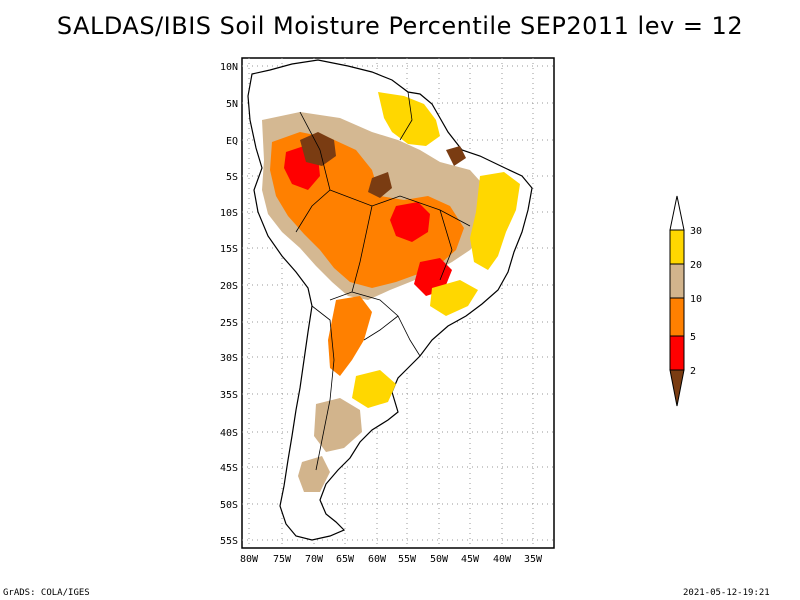  Describe the element at coordinates (693, 337) in the screenshot. I see `colorbar-label: 5` at that location.